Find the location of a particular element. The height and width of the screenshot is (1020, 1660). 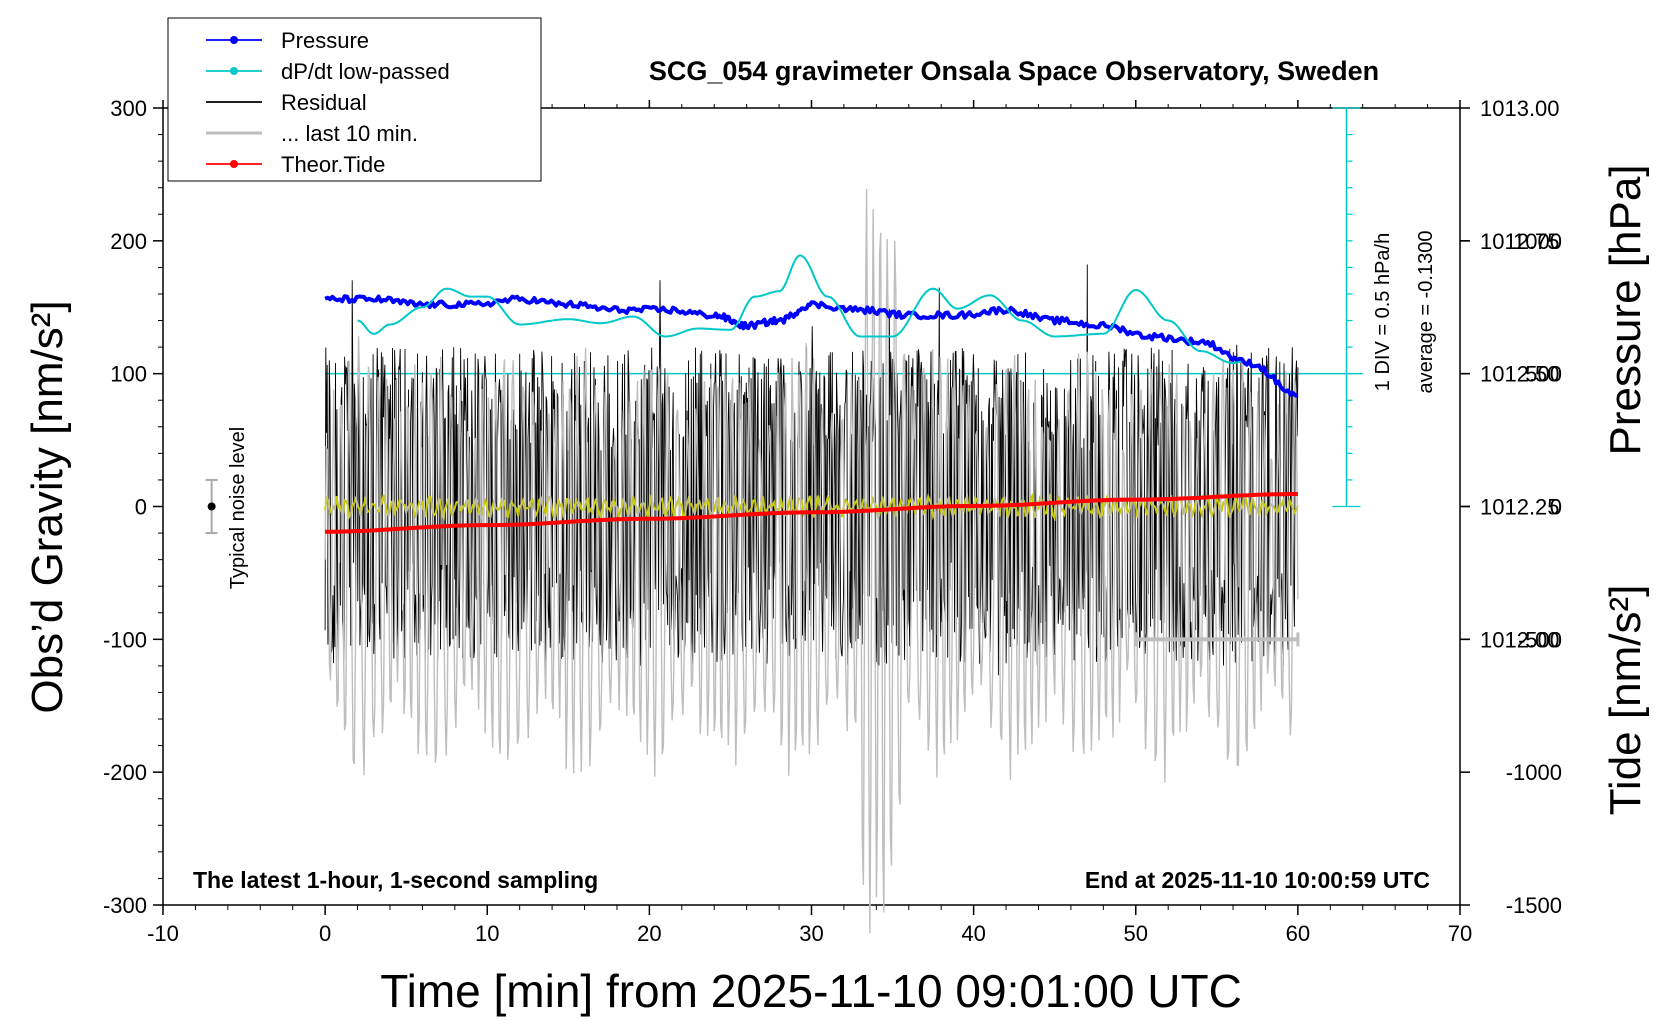

tide-tick-label: -500 is located at coordinates (1540, 639).